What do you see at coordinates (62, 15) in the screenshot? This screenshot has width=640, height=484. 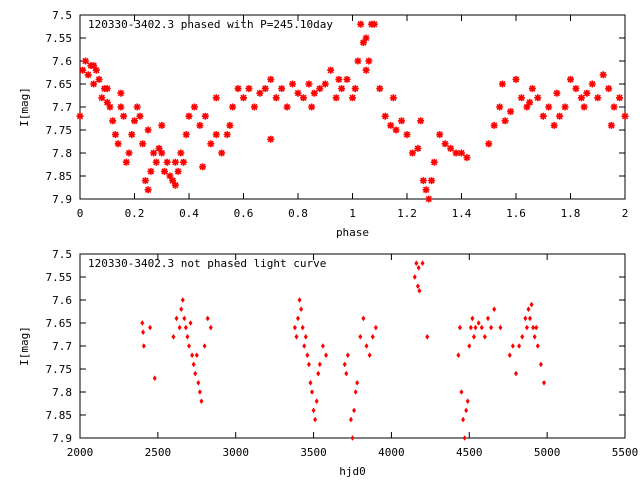 I see `chart1-y-tick-label: 7.5` at bounding box center [62, 15].